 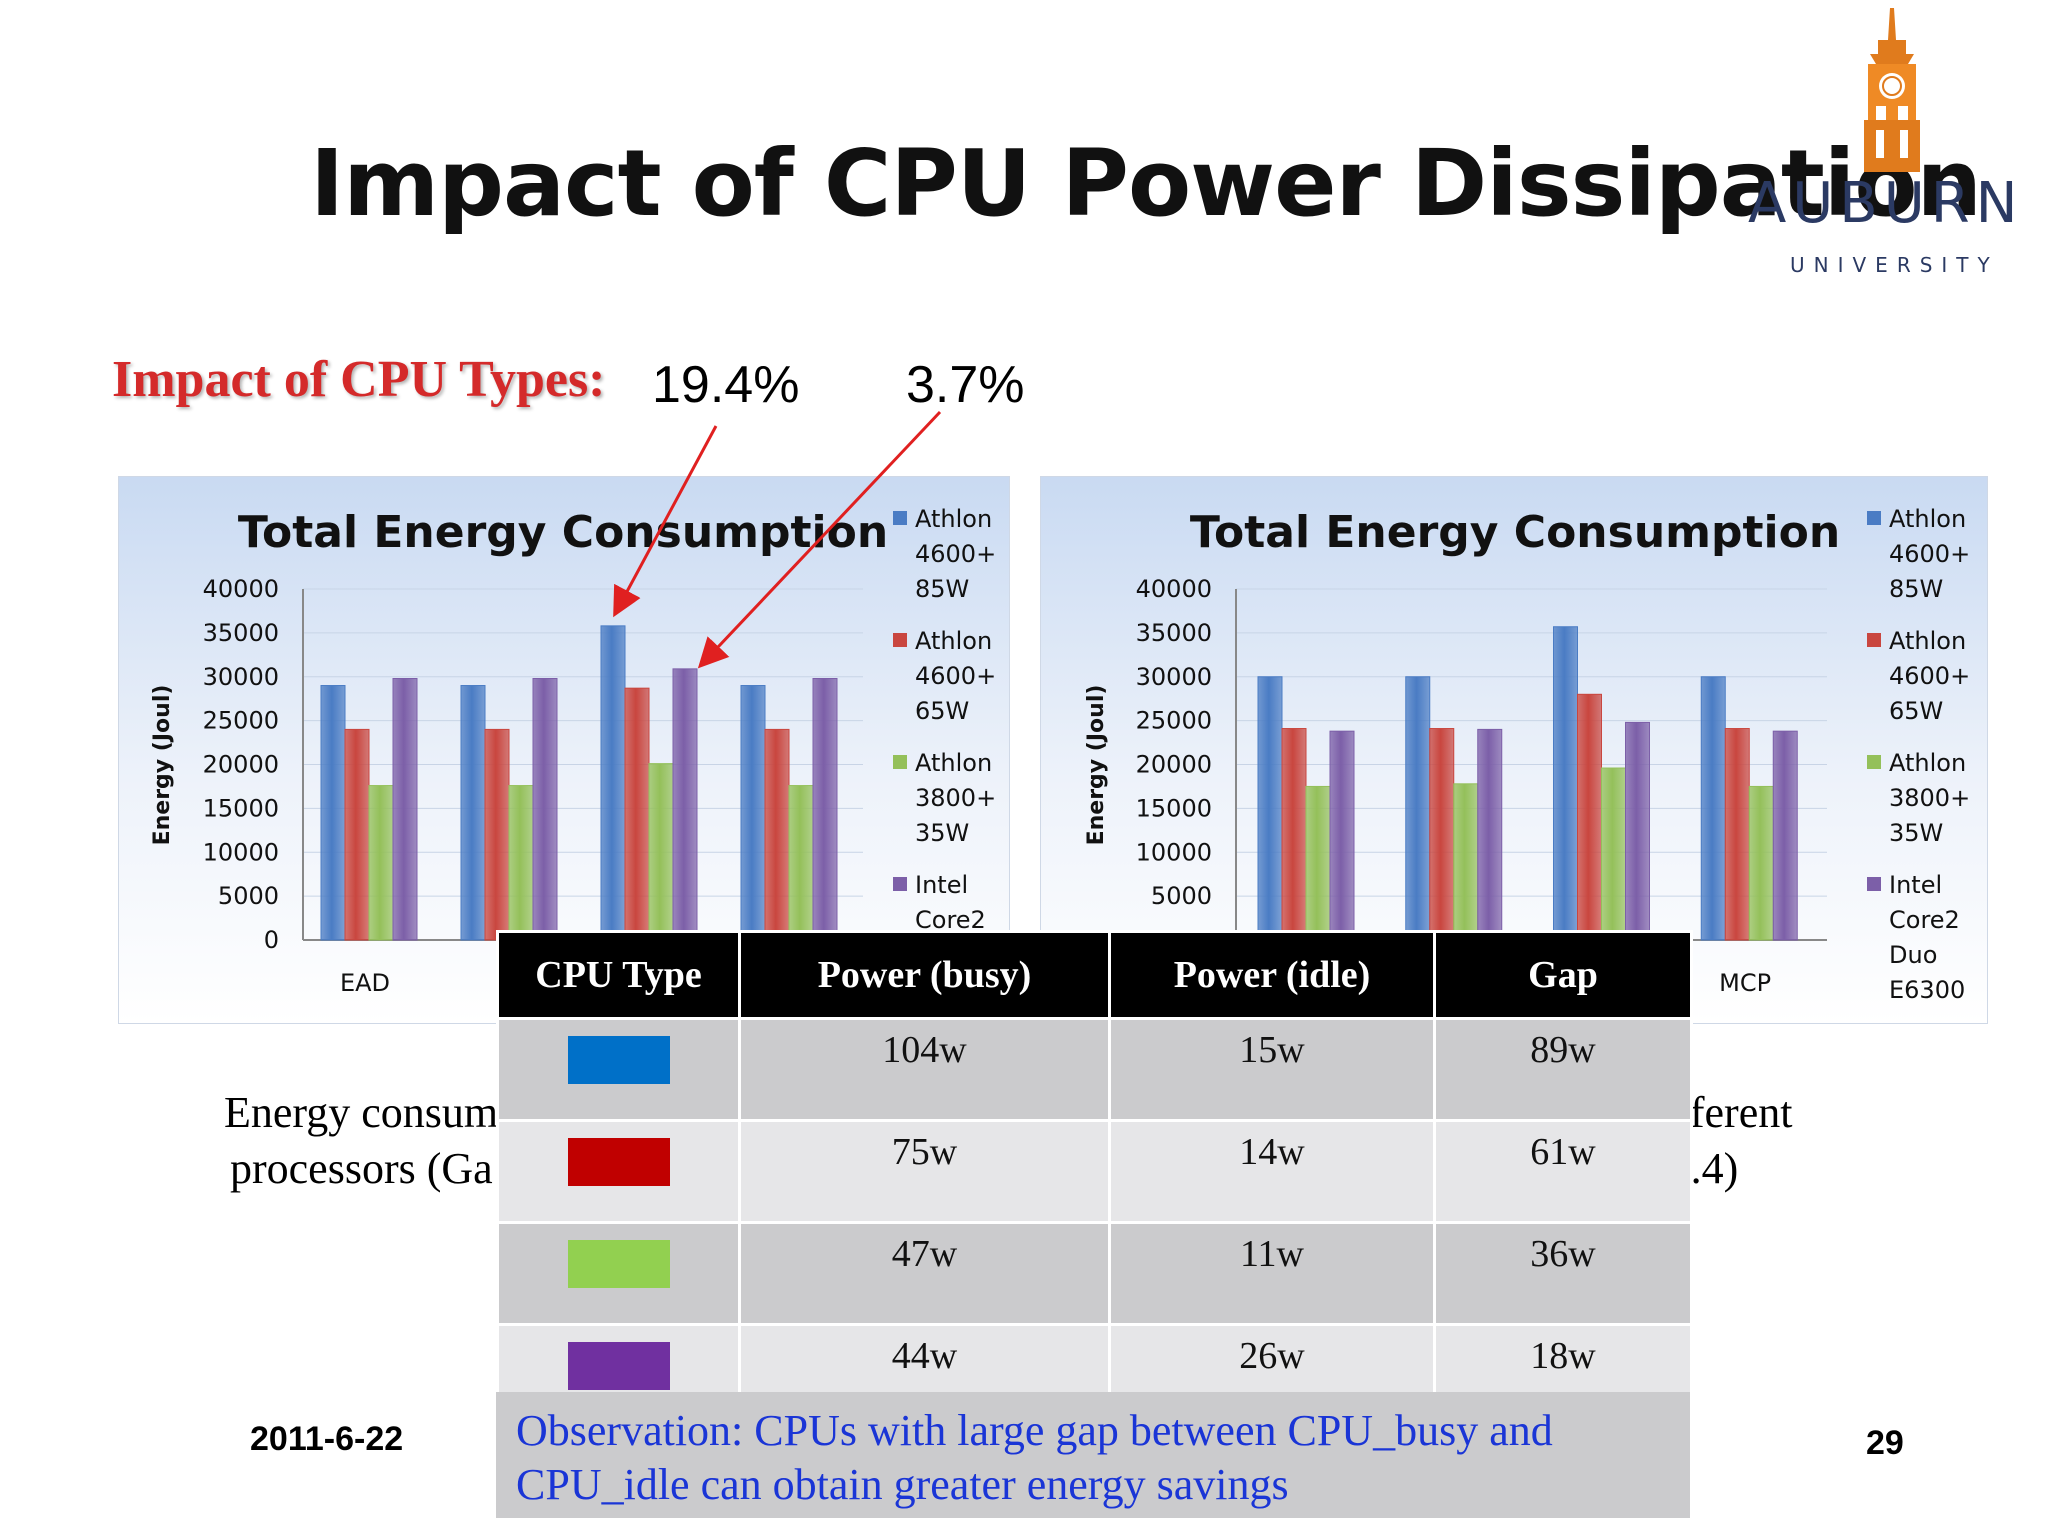 I want to click on bar-left-s3-c3, so click(x=825, y=809).